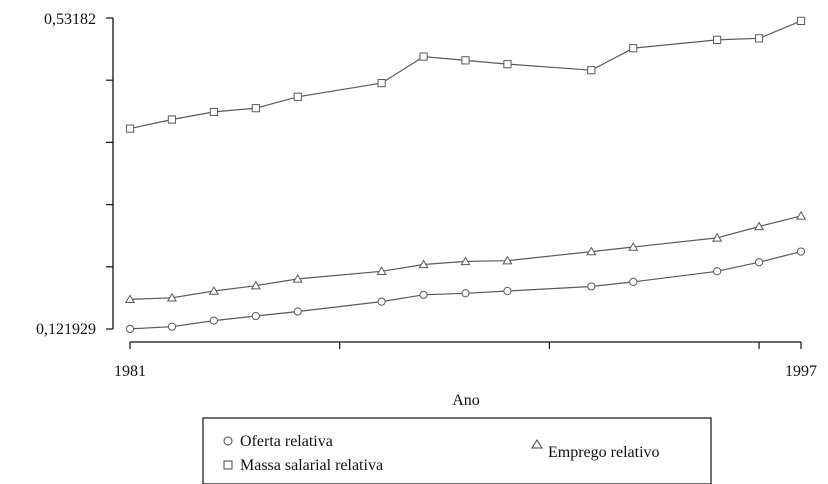 This screenshot has height=484, width=828. Describe the element at coordinates (311, 465) in the screenshot. I see `legend-label-massa: Massa salarial relativa` at that location.